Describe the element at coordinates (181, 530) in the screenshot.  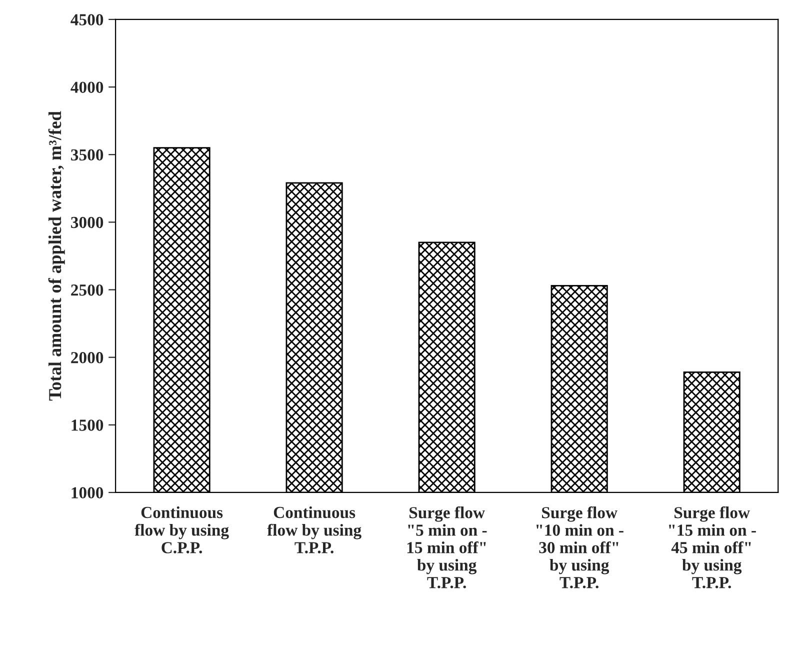
I see `x-tick-label: Continuous flow by using C.P.P.` at that location.